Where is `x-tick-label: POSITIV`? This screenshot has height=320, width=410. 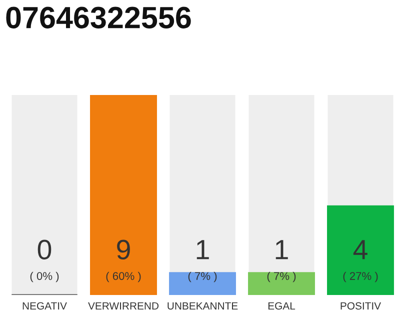 x-tick-label: POSITIV is located at coordinates (361, 306).